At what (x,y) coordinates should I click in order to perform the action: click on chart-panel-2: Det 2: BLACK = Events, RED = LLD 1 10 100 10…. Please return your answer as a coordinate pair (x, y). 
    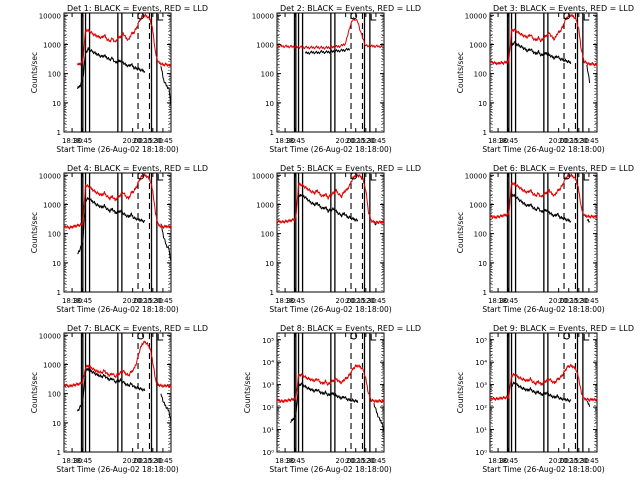
    Looking at the image, I should click on (336, 79).